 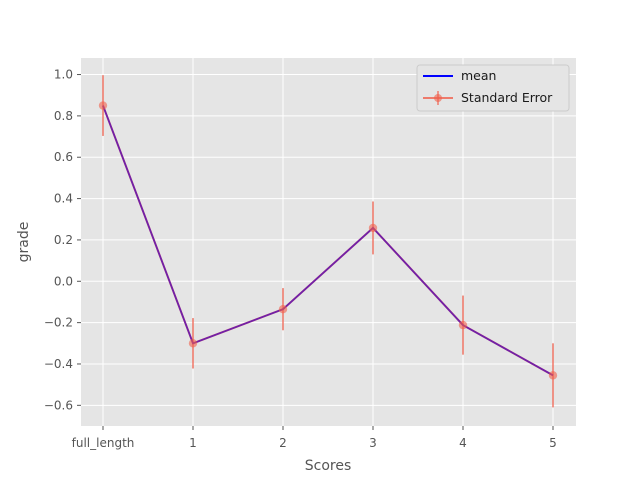 What do you see at coordinates (328, 466) in the screenshot?
I see `x-axis-label: Scores` at bounding box center [328, 466].